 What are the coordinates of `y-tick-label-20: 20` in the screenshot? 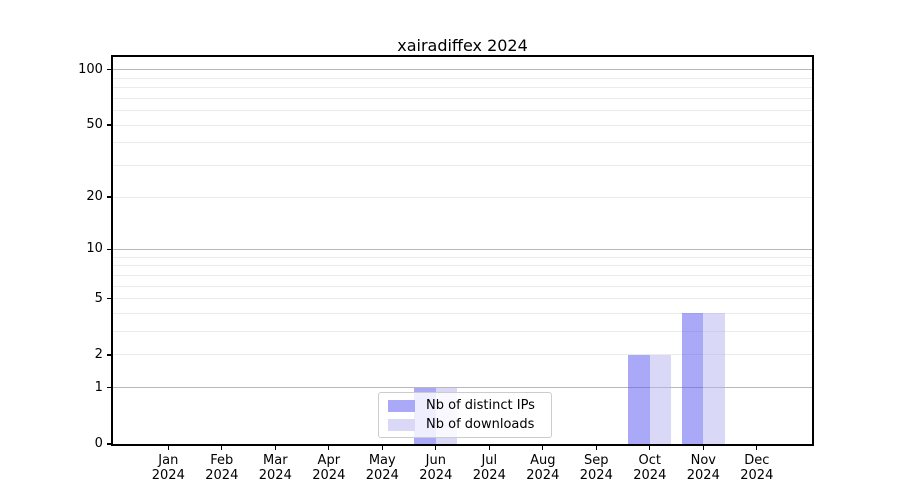 It's located at (94, 197).